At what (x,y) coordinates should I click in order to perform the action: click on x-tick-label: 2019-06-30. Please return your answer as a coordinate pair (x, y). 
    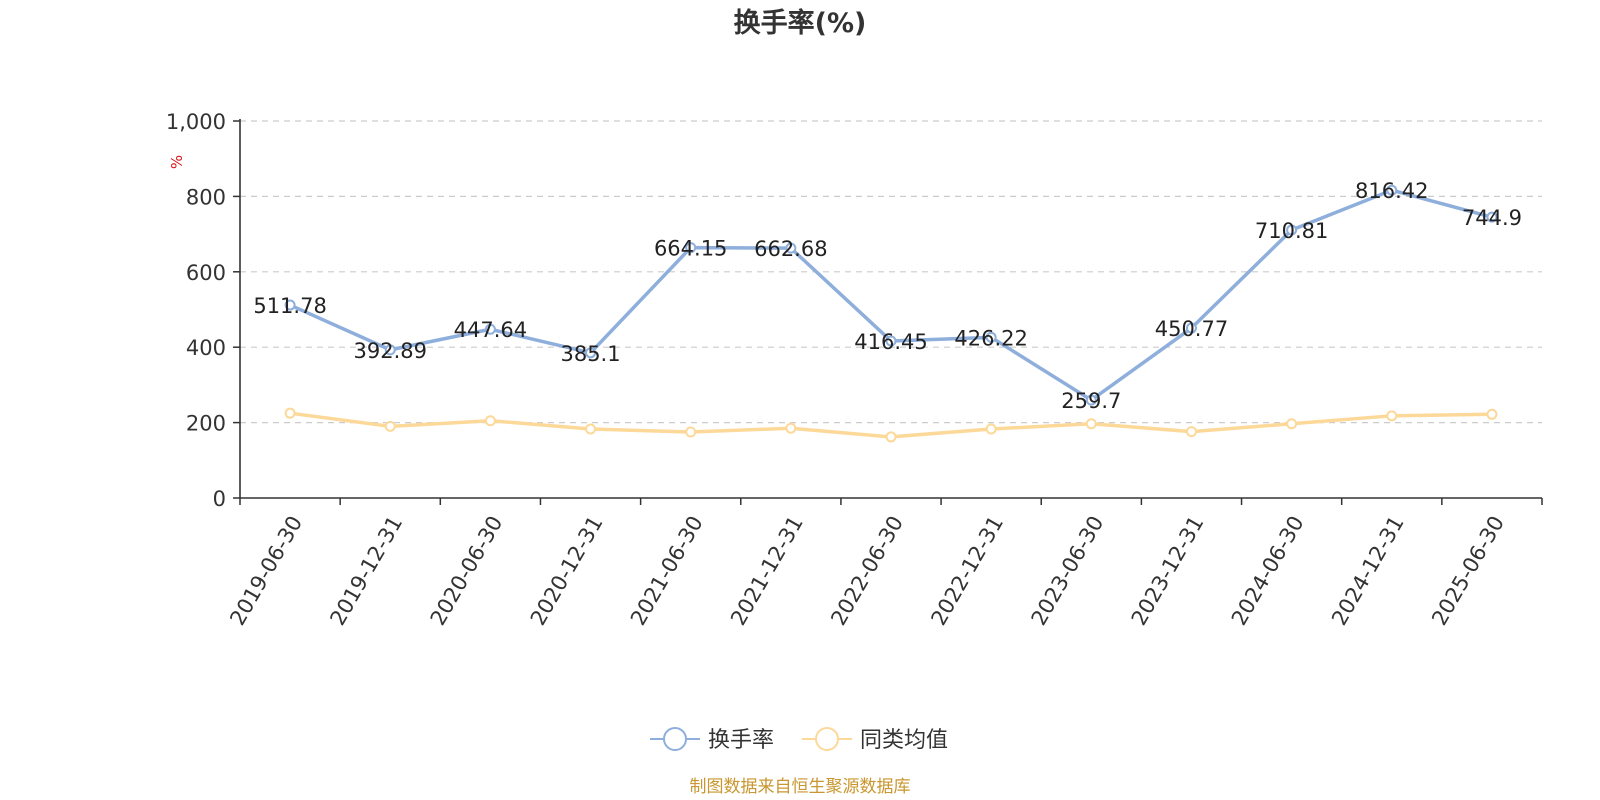
    Looking at the image, I should click on (266, 571).